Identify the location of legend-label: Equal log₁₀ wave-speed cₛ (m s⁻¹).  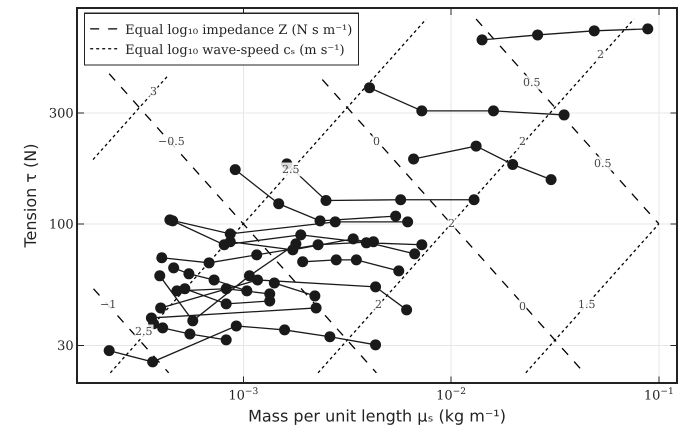
(235, 50).